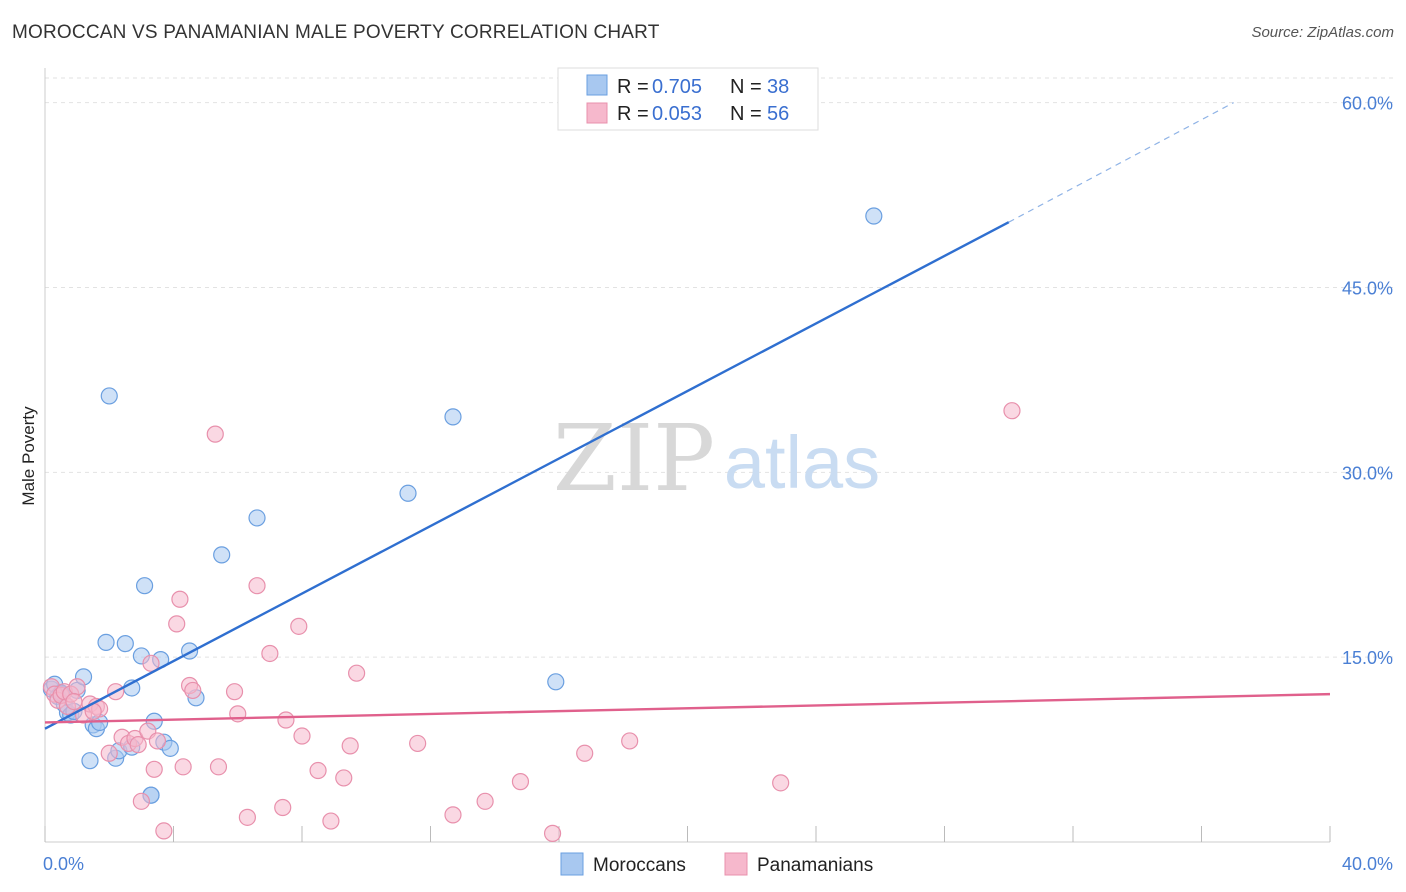 This screenshot has width=1406, height=892. I want to click on legend-n-moroccans: 38, so click(778, 87).